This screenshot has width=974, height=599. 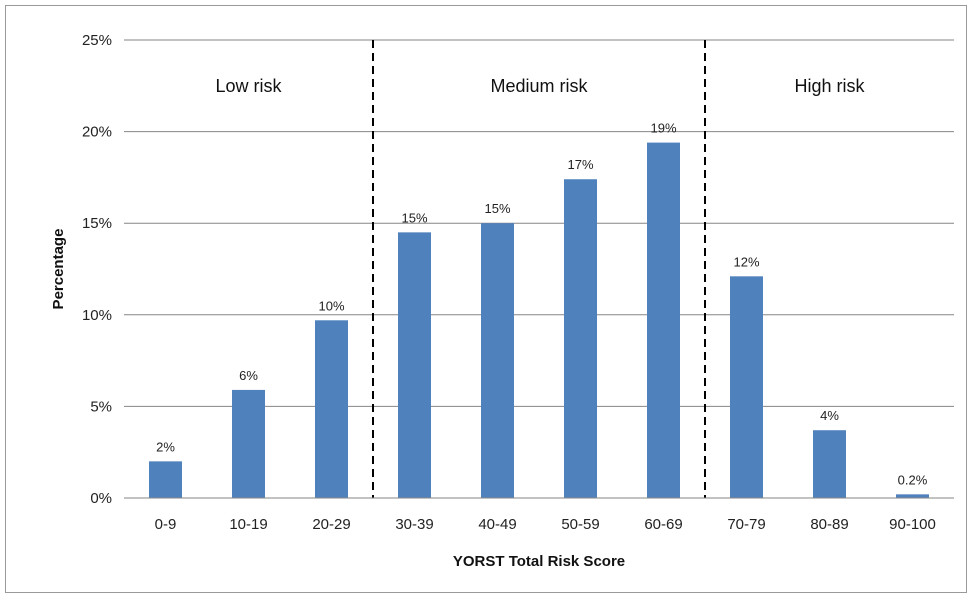 I want to click on data-label: 6%, so click(x=248, y=375).